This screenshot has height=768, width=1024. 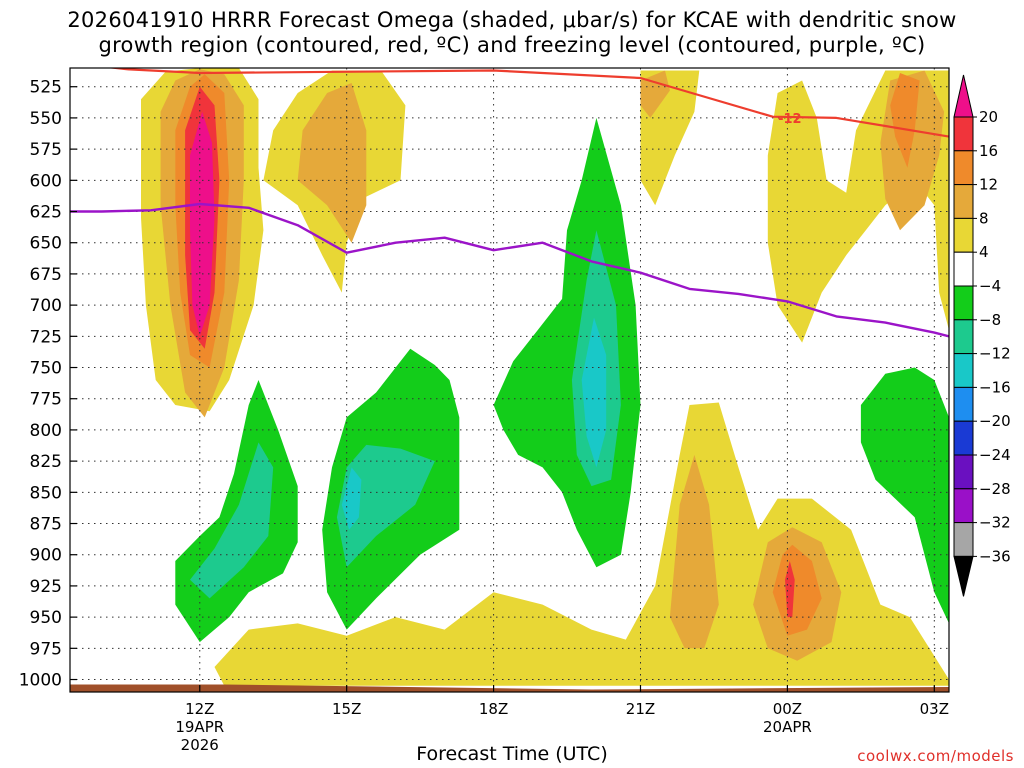 What do you see at coordinates (995, 489) in the screenshot?
I see `colorbar-label-11: −28` at bounding box center [995, 489].